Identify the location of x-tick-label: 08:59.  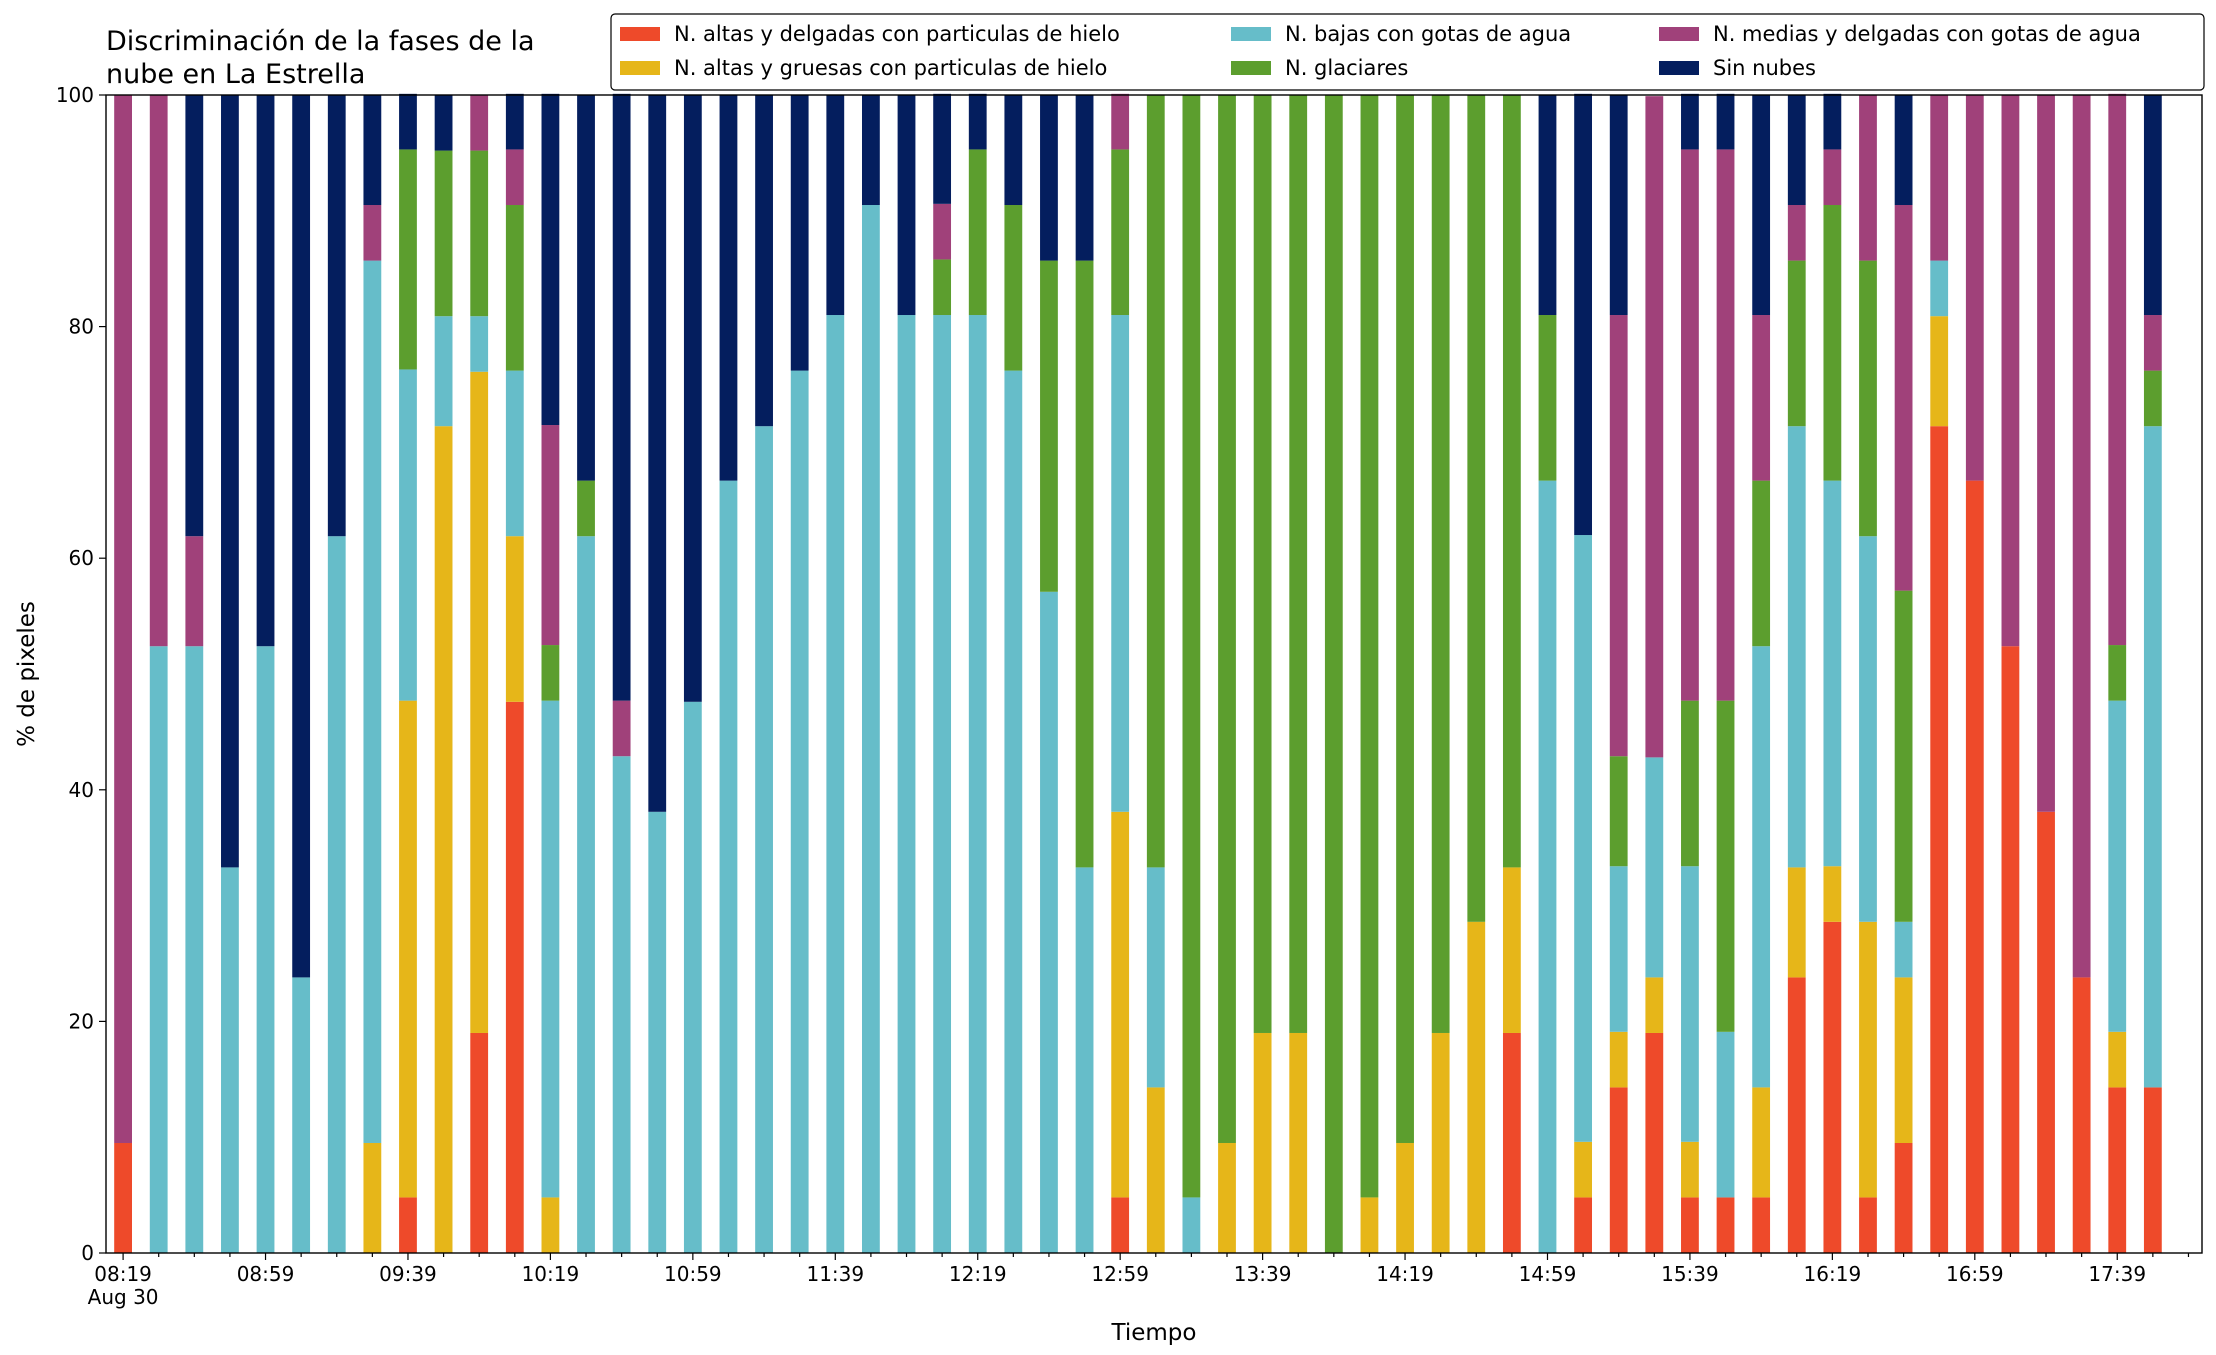
(266, 1274).